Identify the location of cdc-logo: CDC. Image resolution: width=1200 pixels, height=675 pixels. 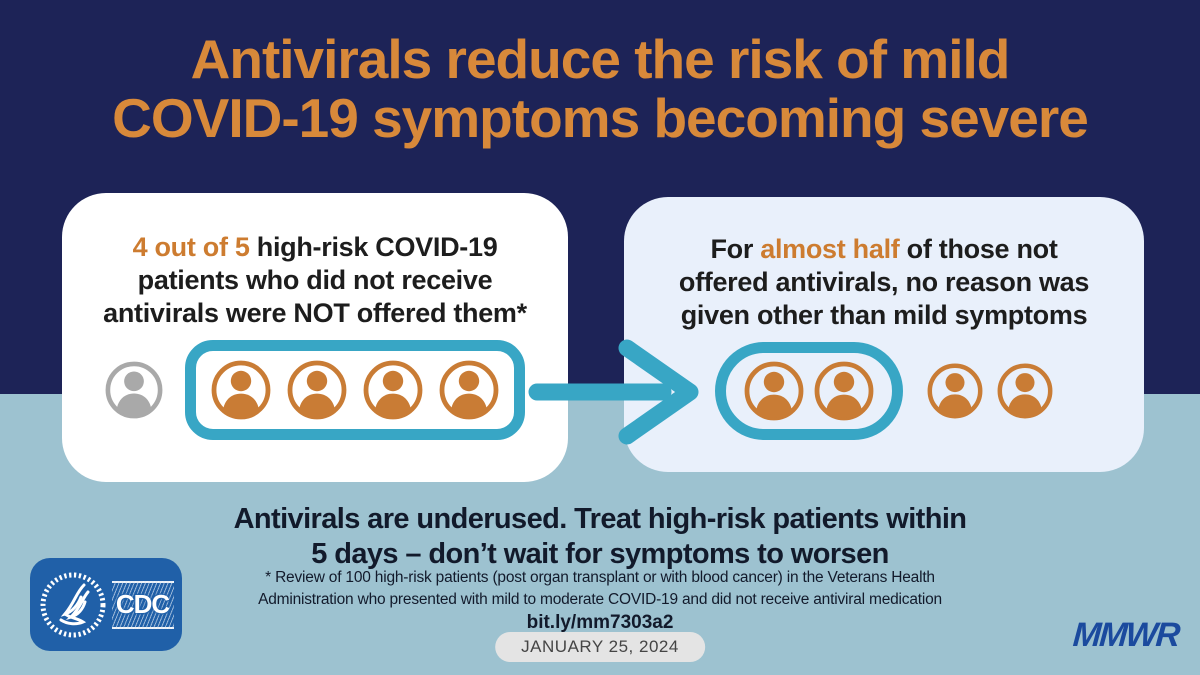
(142, 604).